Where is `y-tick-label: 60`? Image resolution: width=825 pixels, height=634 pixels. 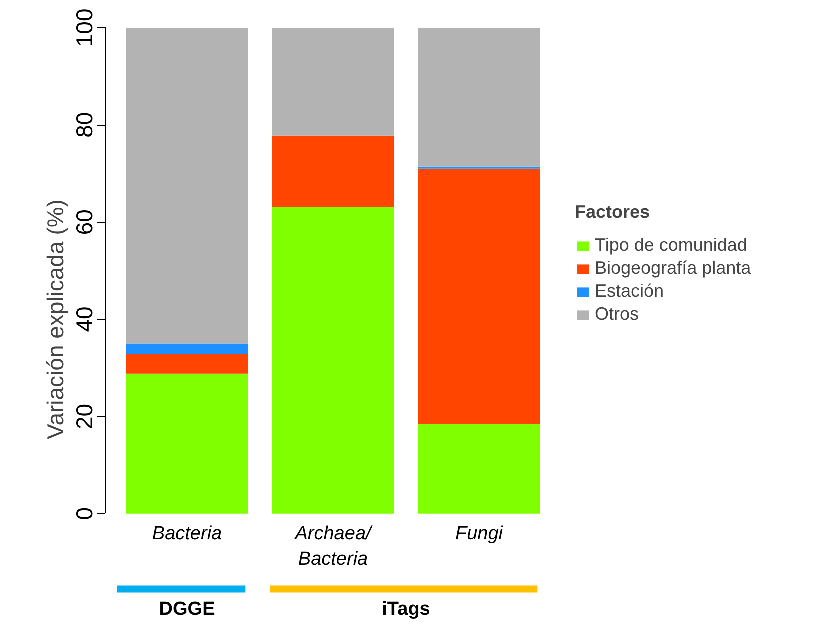
y-tick-label: 60 is located at coordinates (85, 223).